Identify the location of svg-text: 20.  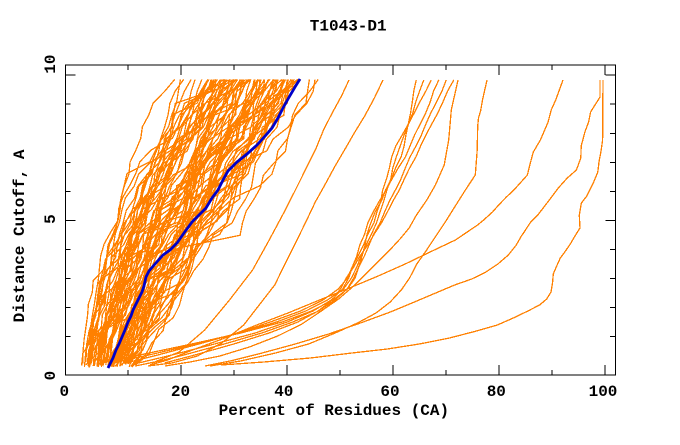
(180, 392).